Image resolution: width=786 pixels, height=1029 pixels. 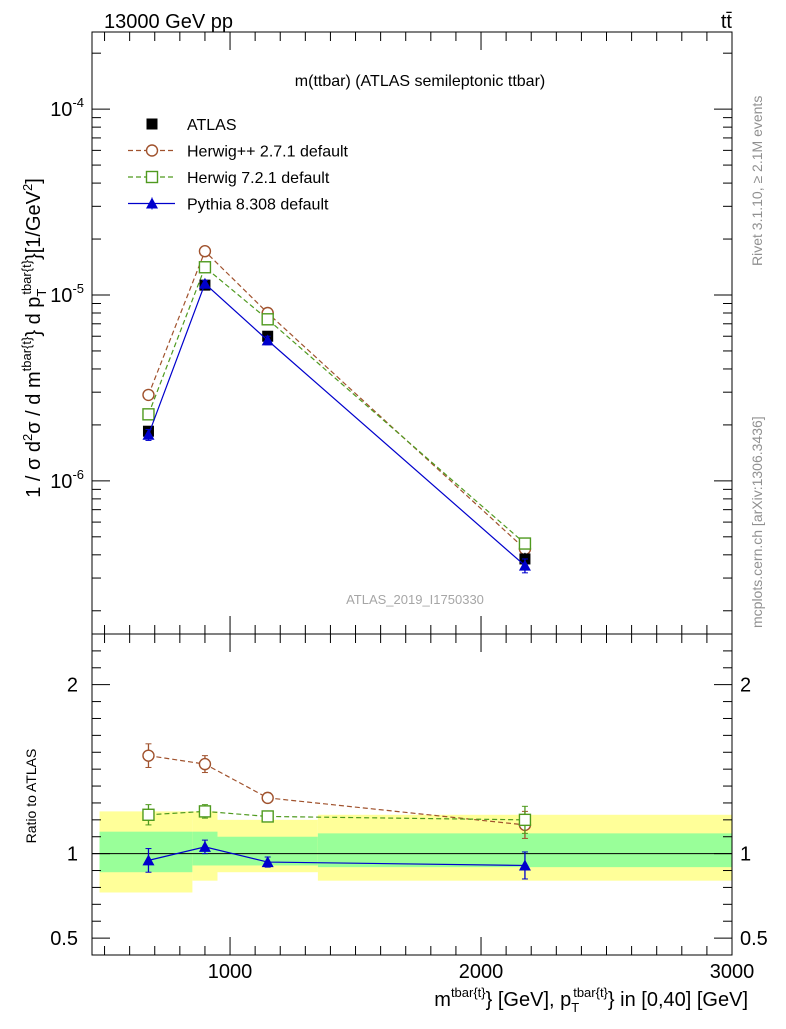 What do you see at coordinates (757, 522) in the screenshot?
I see `source-label: mcplots.cern.ch [arXiv:1306.3436]` at bounding box center [757, 522].